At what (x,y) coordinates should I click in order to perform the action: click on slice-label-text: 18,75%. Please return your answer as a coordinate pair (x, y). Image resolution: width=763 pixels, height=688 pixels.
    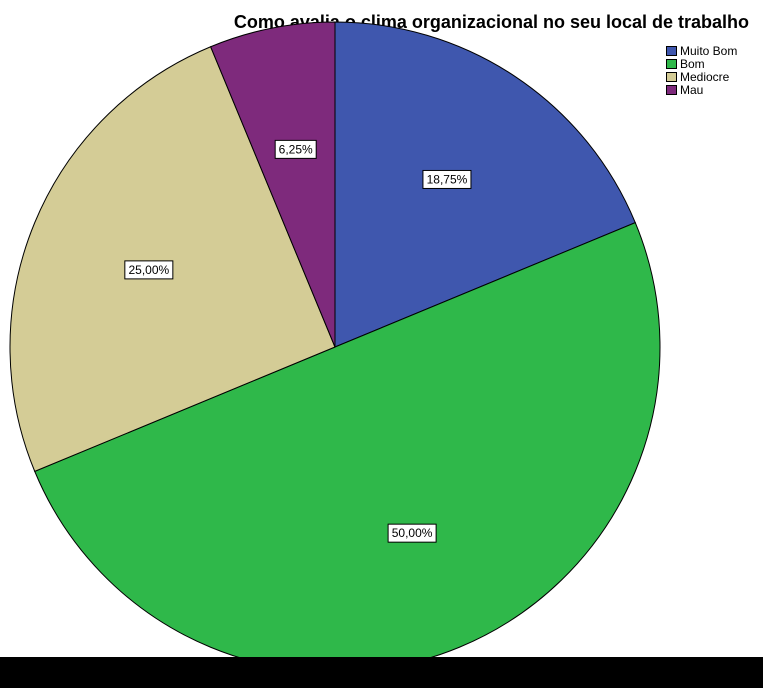
    Looking at the image, I should click on (447, 179).